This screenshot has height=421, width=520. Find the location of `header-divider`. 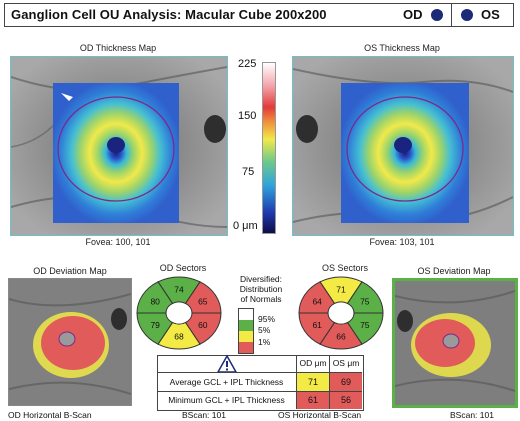

header-divider is located at coordinates (451, 15).